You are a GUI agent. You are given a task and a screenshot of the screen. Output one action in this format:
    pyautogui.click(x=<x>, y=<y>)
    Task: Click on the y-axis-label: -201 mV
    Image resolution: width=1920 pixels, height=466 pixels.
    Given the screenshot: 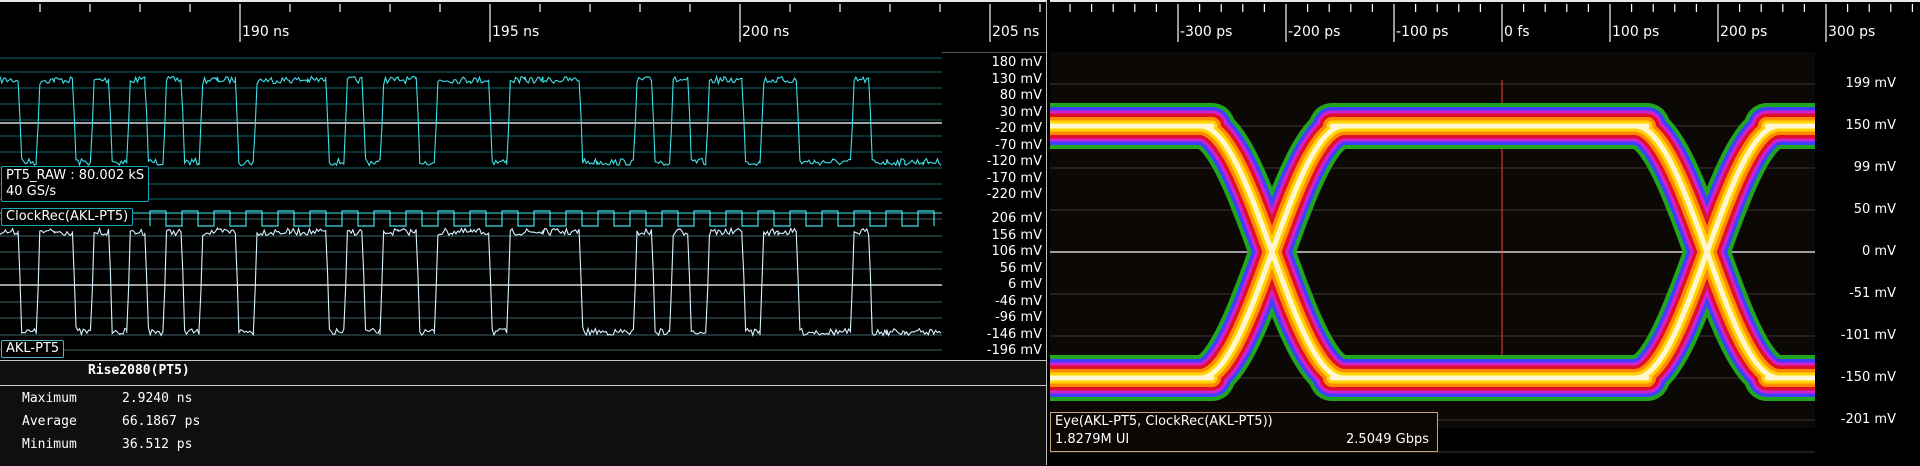 What is the action you would take?
    pyautogui.click(x=1868, y=419)
    